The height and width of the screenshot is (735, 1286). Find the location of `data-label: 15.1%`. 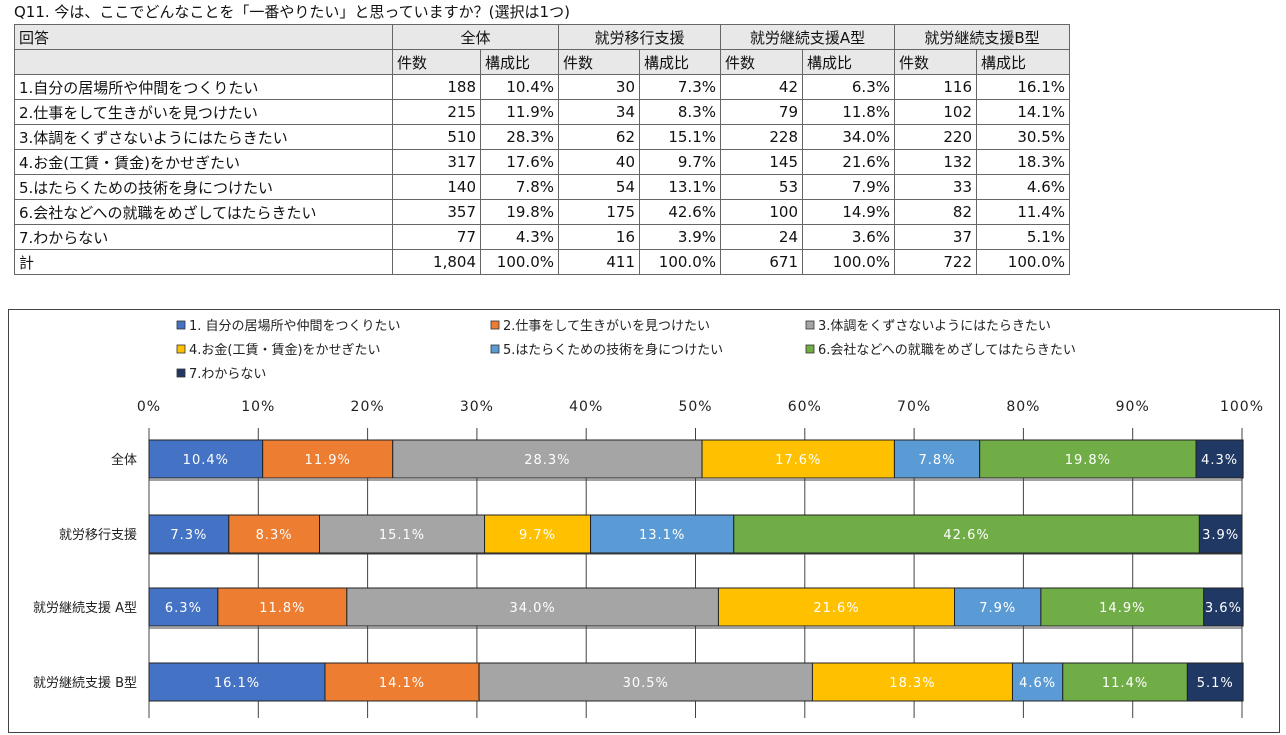

data-label: 15.1% is located at coordinates (402, 535).